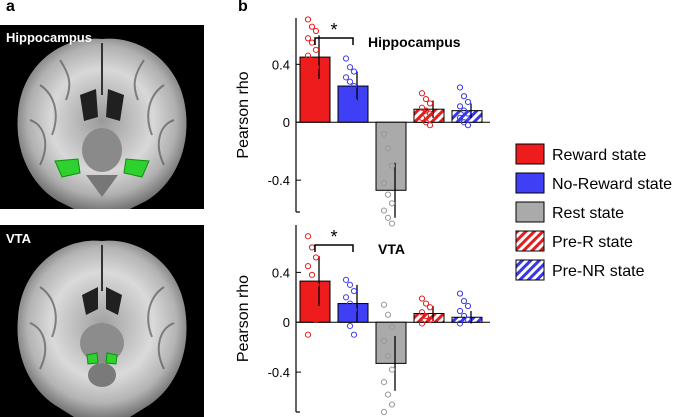 This screenshot has width=700, height=417. I want to click on legend-item-pre-nr-state: Pre-NR state, so click(580, 270).